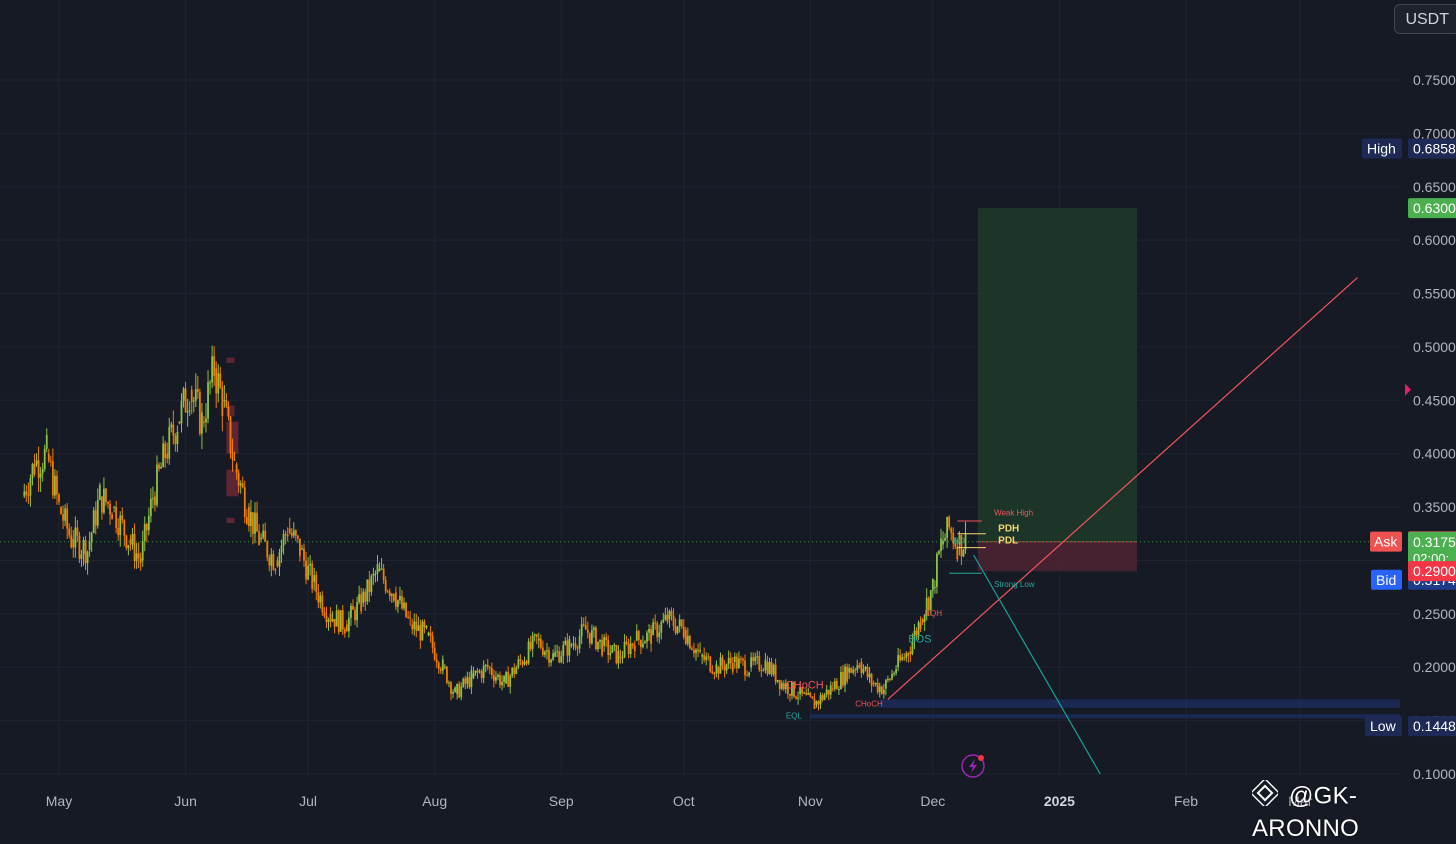 The height and width of the screenshot is (844, 1456). I want to click on annotation-label: PDL, so click(1008, 540).